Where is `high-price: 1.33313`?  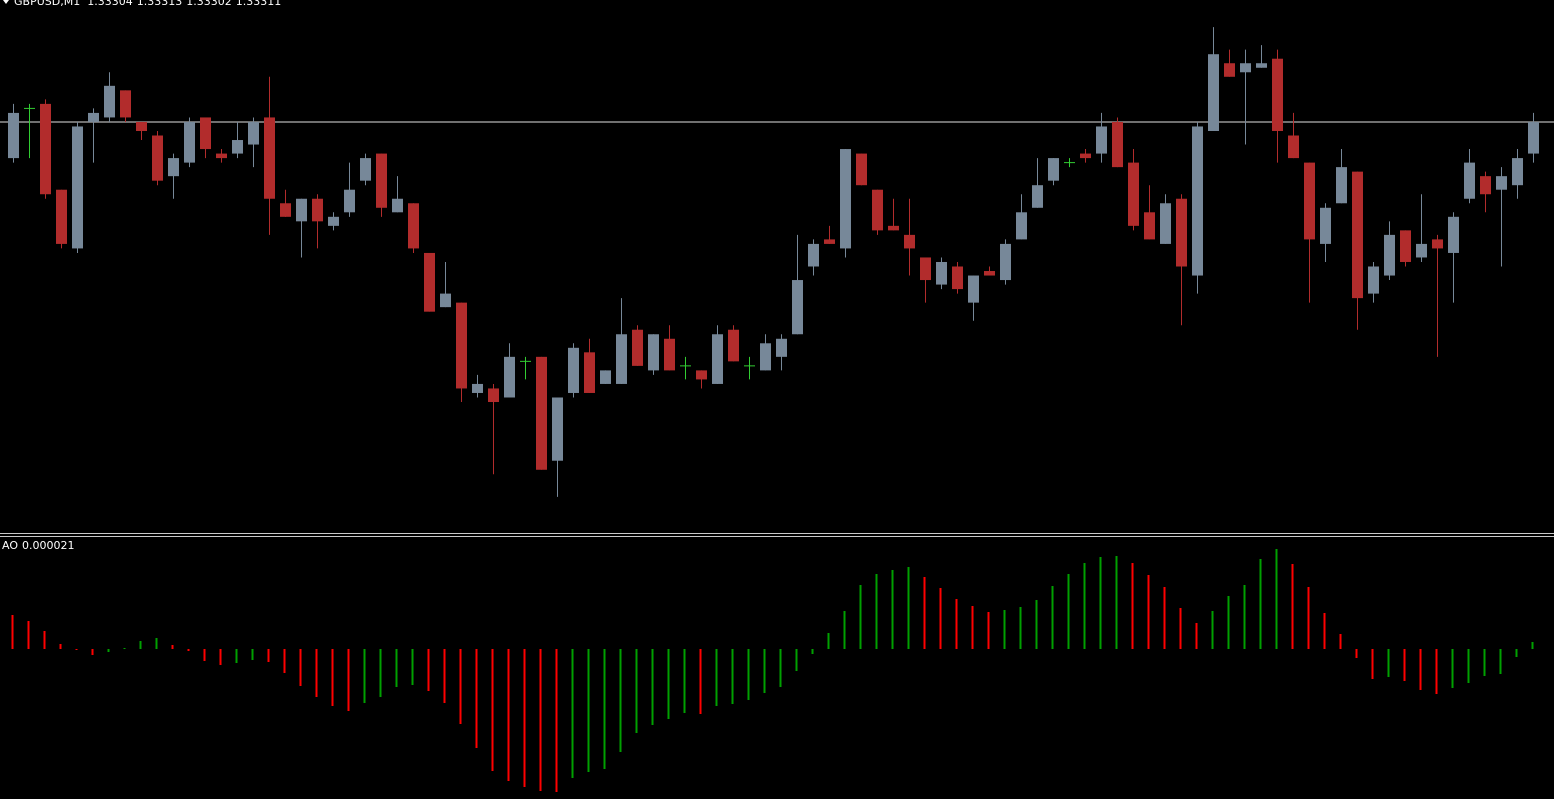 high-price: 1.33313 is located at coordinates (160, 4).